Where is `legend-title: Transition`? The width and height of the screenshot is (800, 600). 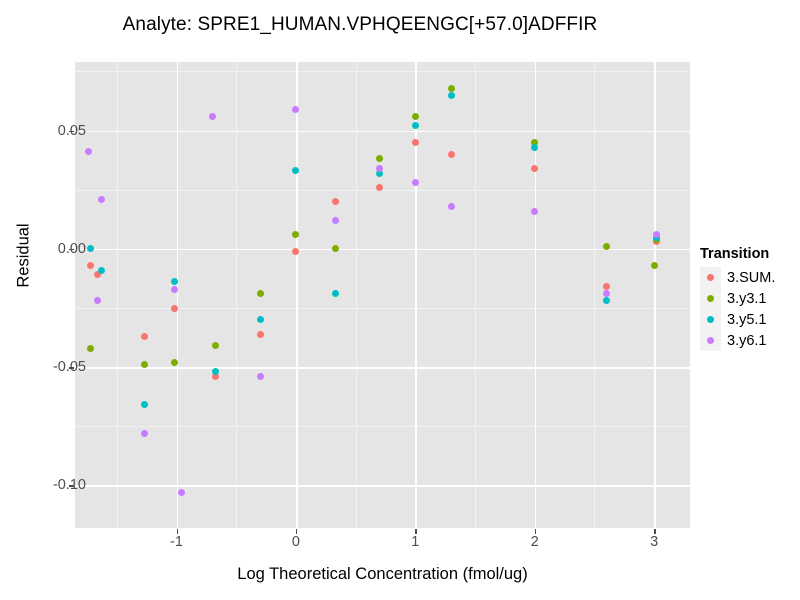
legend-title: Transition is located at coordinates (735, 254).